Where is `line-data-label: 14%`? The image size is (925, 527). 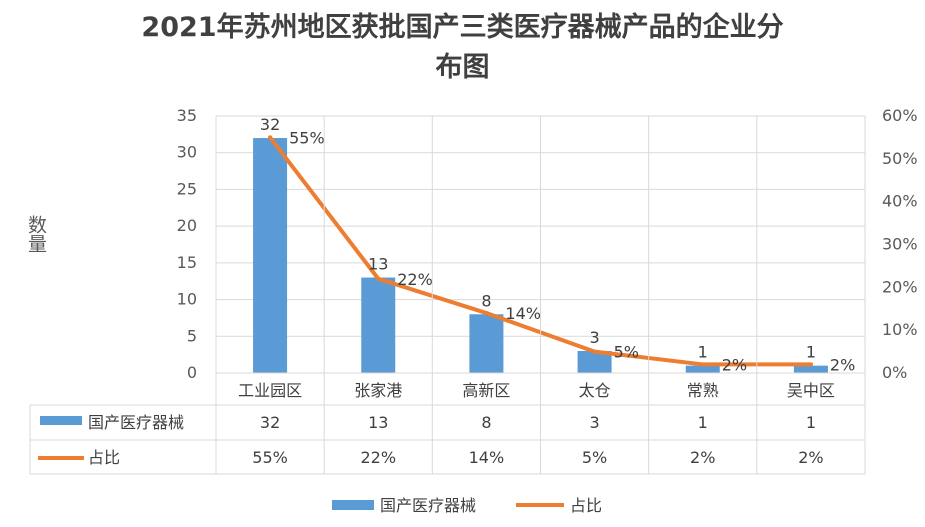 line-data-label: 14% is located at coordinates (523, 313).